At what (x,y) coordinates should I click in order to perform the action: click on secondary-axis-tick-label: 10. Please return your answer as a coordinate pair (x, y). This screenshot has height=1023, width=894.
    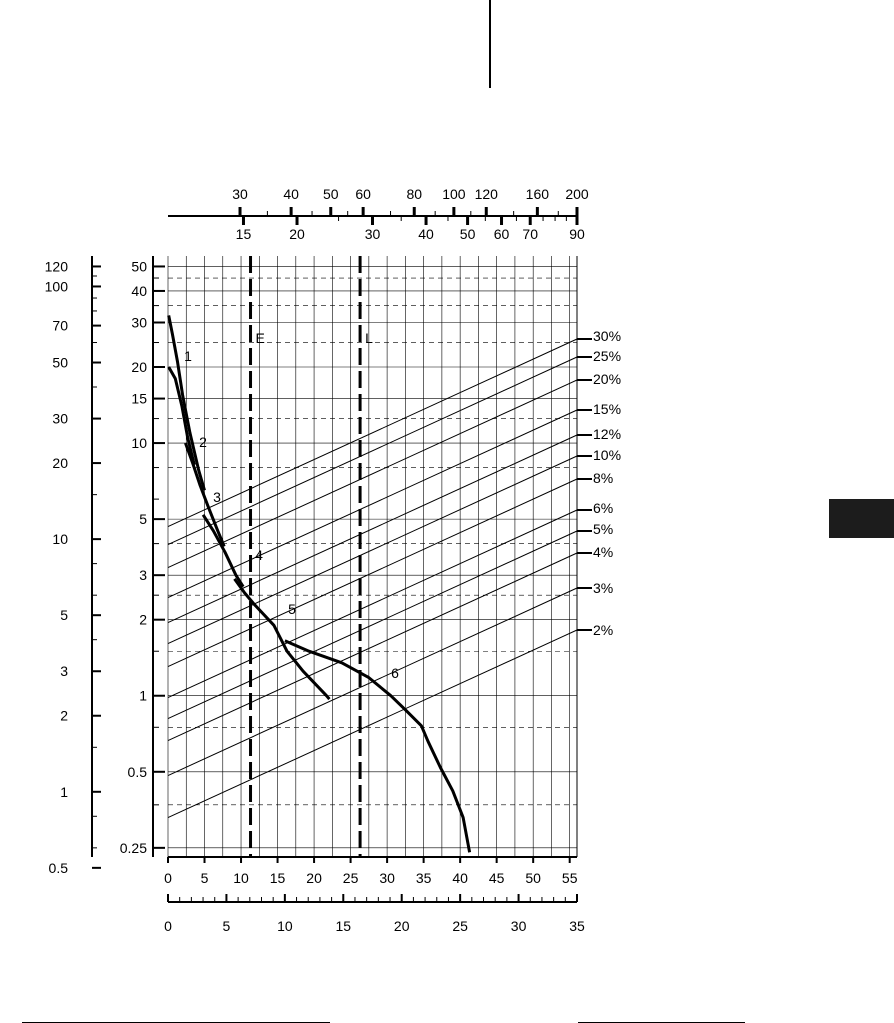
    Looking at the image, I should click on (285, 926).